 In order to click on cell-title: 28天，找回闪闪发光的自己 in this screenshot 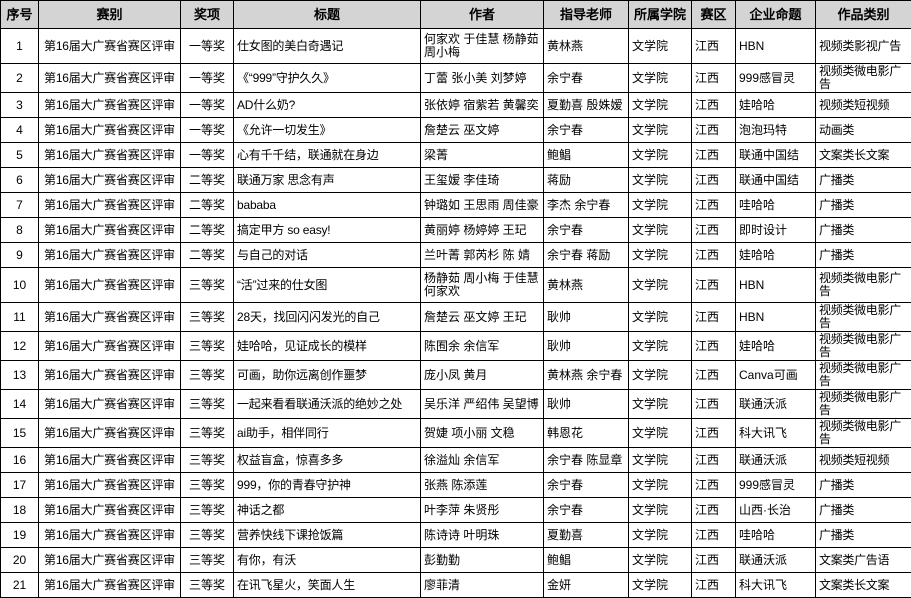, I will do `click(327, 317)`.